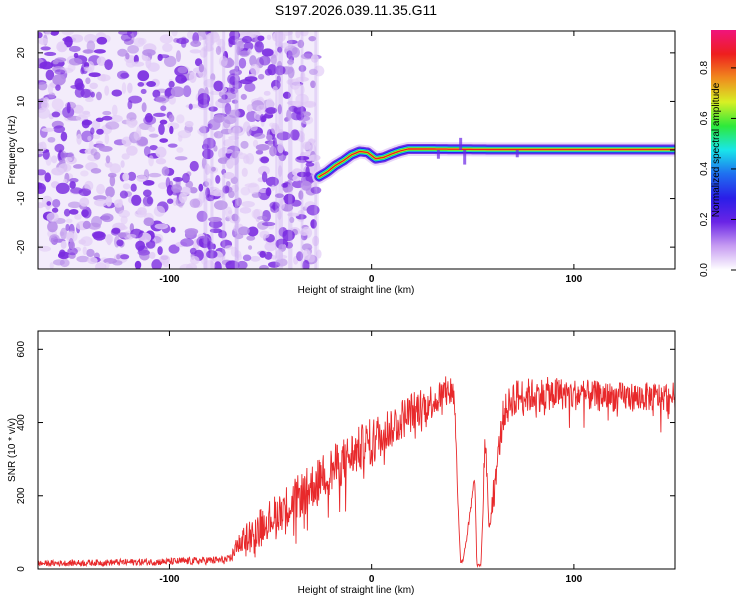  What do you see at coordinates (169, 579) in the screenshot?
I see `snr-x-tick-label: -100` at bounding box center [169, 579].